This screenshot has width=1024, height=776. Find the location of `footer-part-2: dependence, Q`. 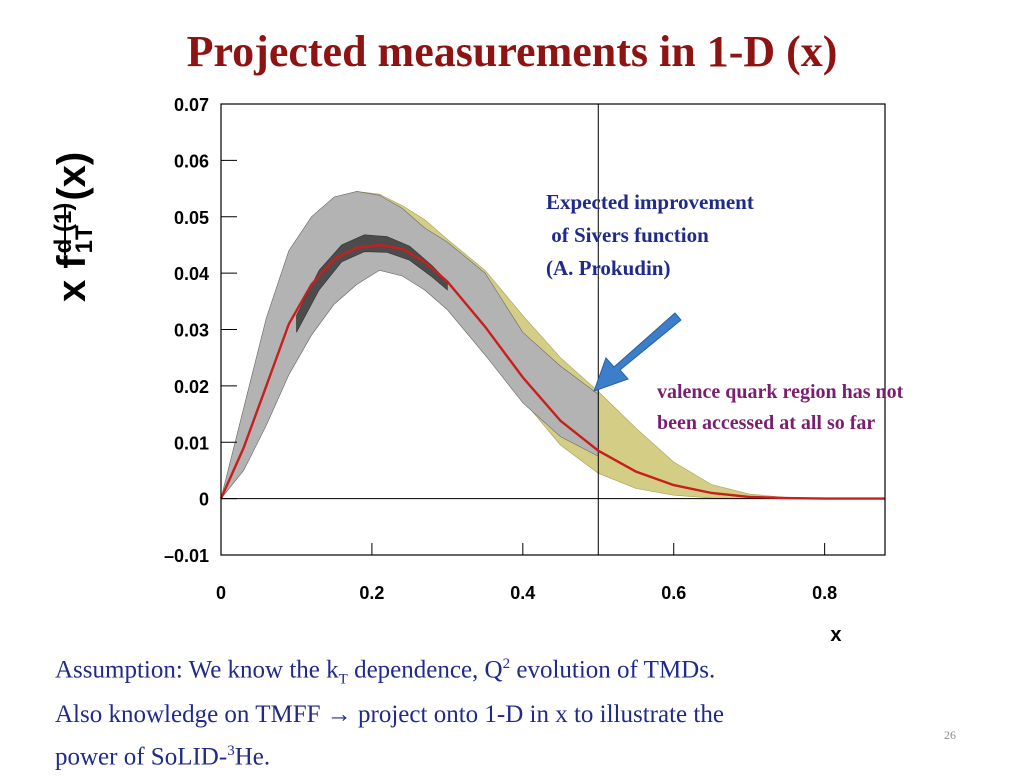

footer-part-2: dependence, Q is located at coordinates (425, 670).